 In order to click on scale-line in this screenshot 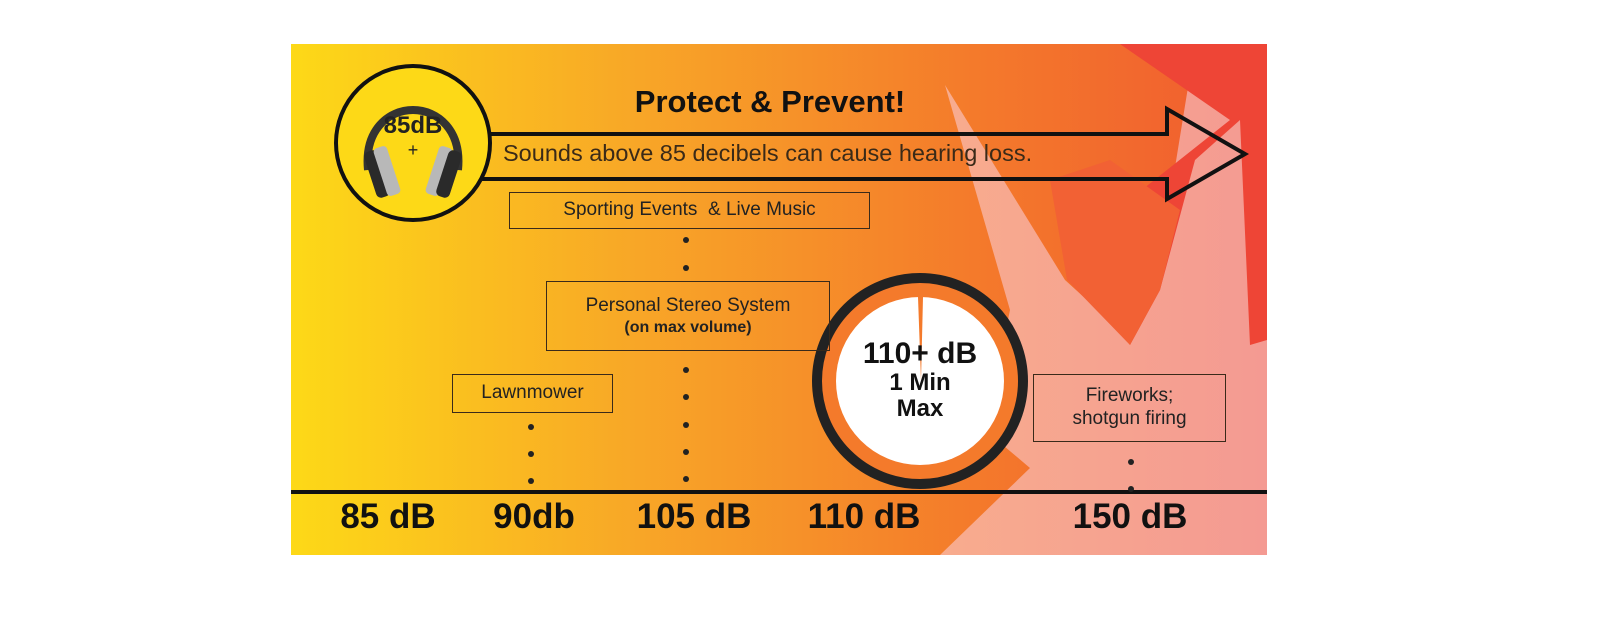, I will do `click(779, 492)`.